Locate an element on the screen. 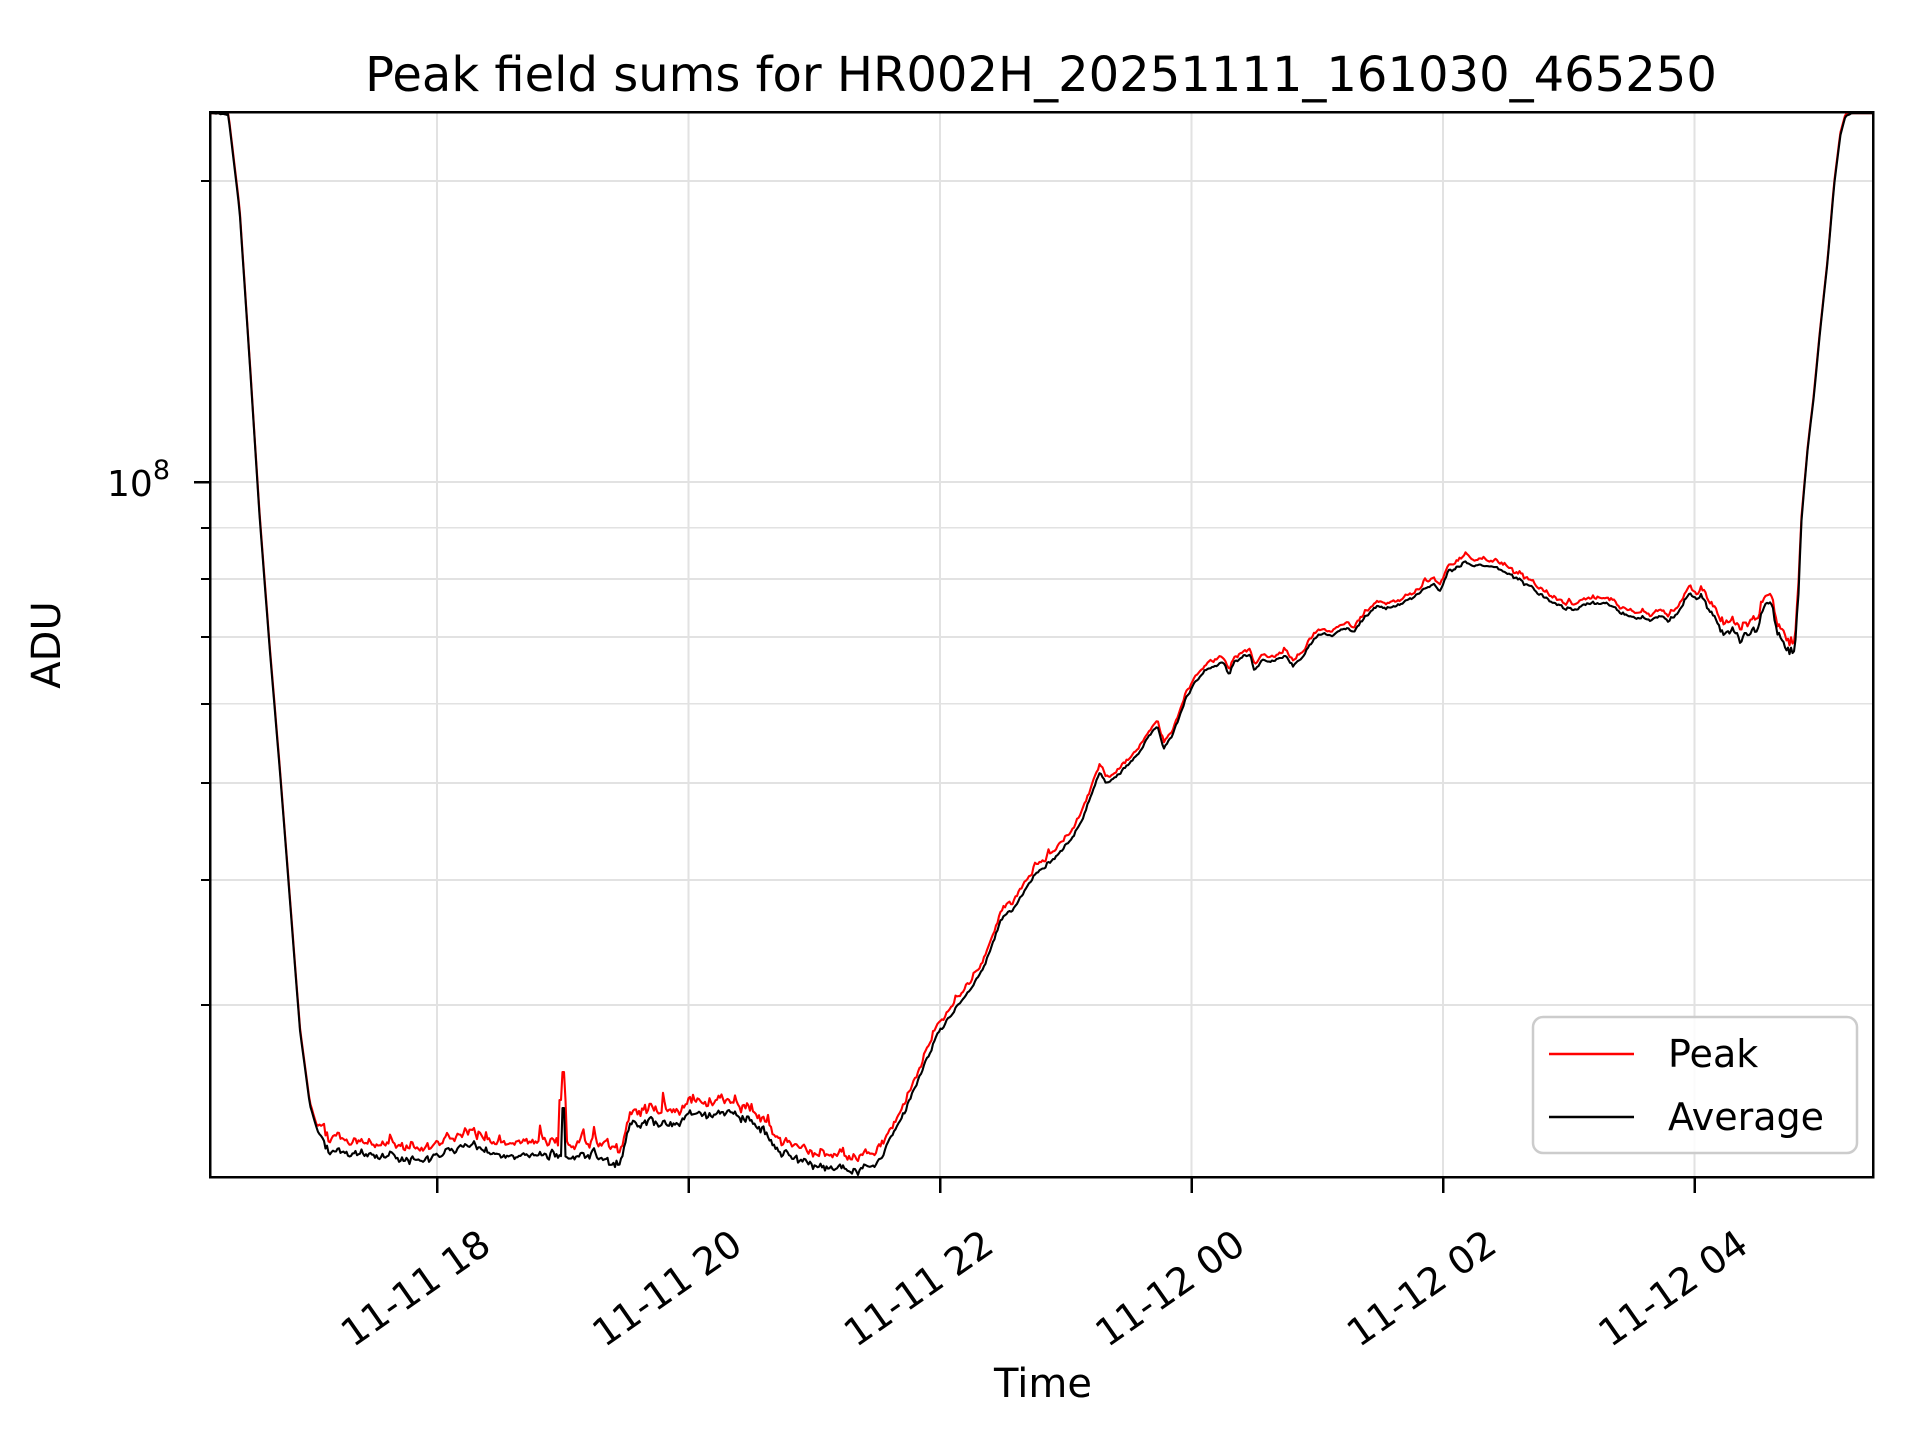 This screenshot has width=1920, height=1440. y-axis-label: ADU is located at coordinates (47, 644).